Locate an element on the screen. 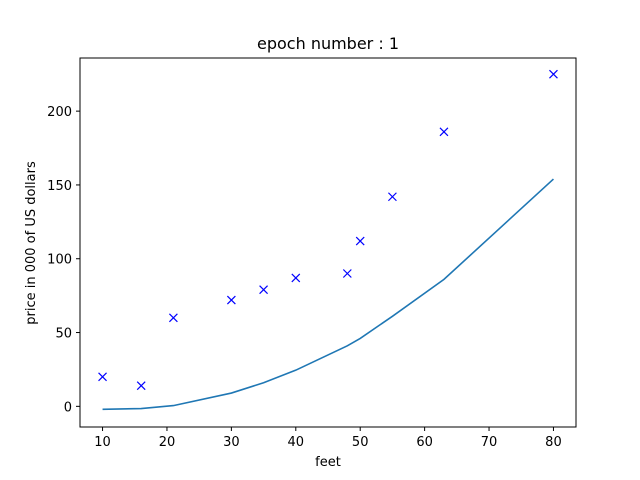  y-tick-label: 150 is located at coordinates (59, 186).